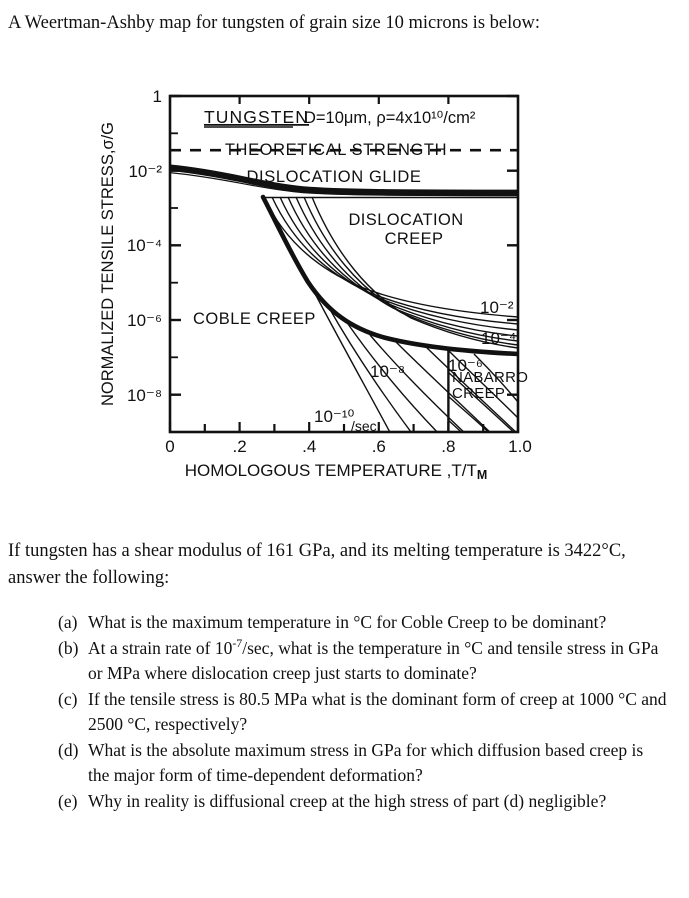  What do you see at coordinates (390, 118) in the screenshot?
I see `chart-title-conditions: D=10μm, ρ=4x10¹⁰/cm²` at bounding box center [390, 118].